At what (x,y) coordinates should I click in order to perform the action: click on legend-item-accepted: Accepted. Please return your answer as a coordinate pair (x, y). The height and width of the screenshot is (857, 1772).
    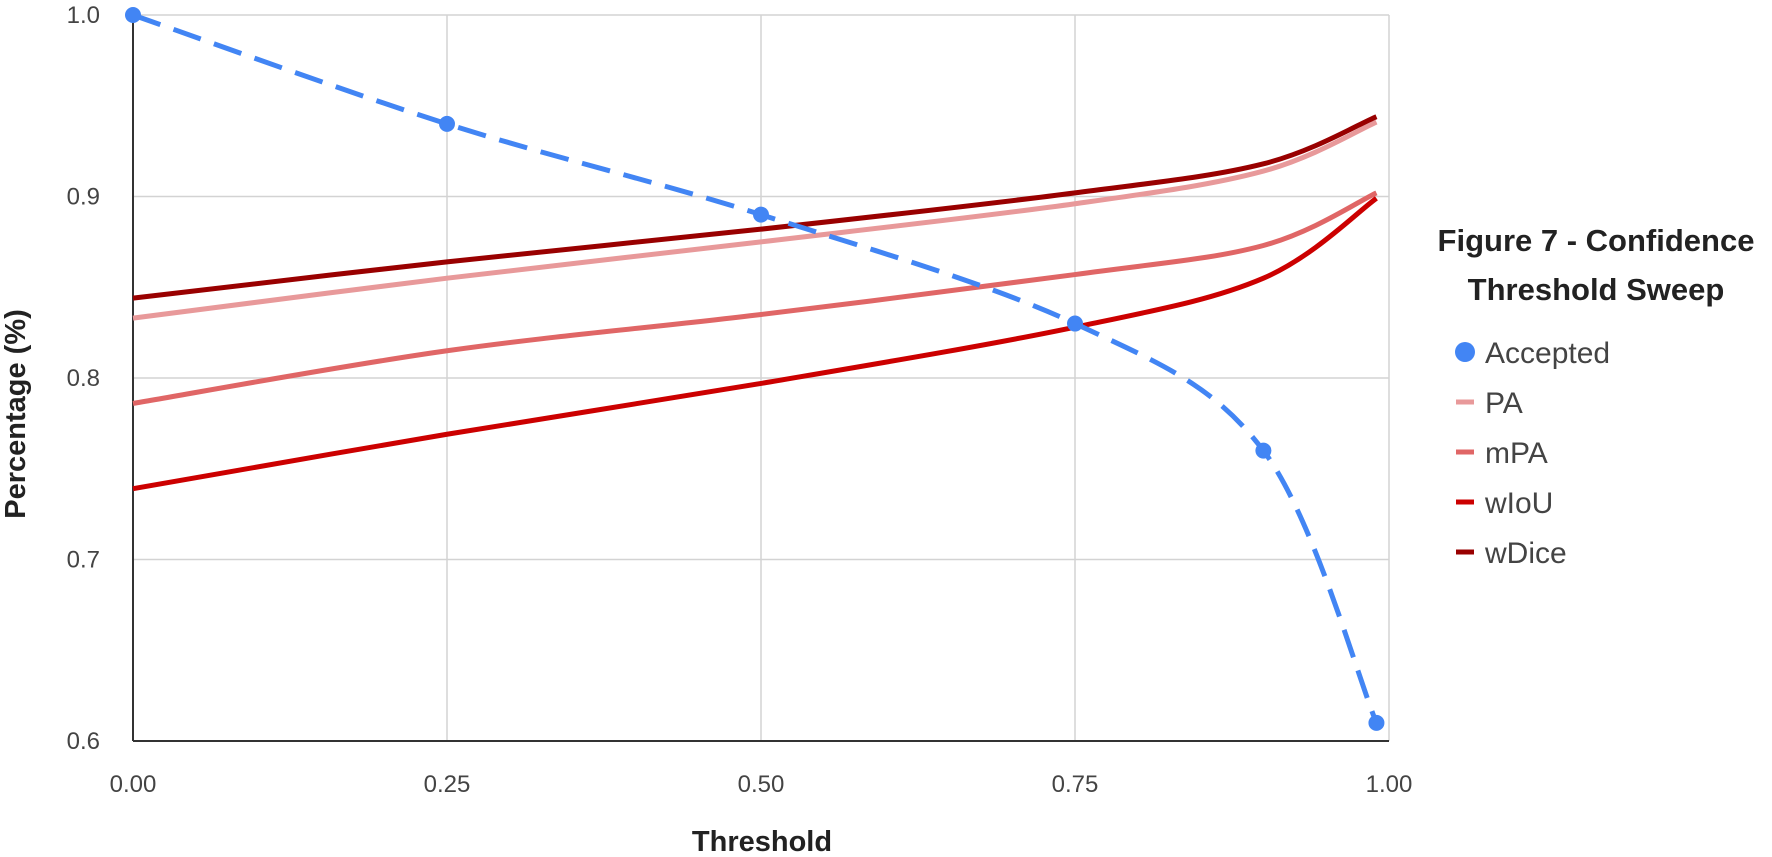
    Looking at the image, I should click on (1532, 353).